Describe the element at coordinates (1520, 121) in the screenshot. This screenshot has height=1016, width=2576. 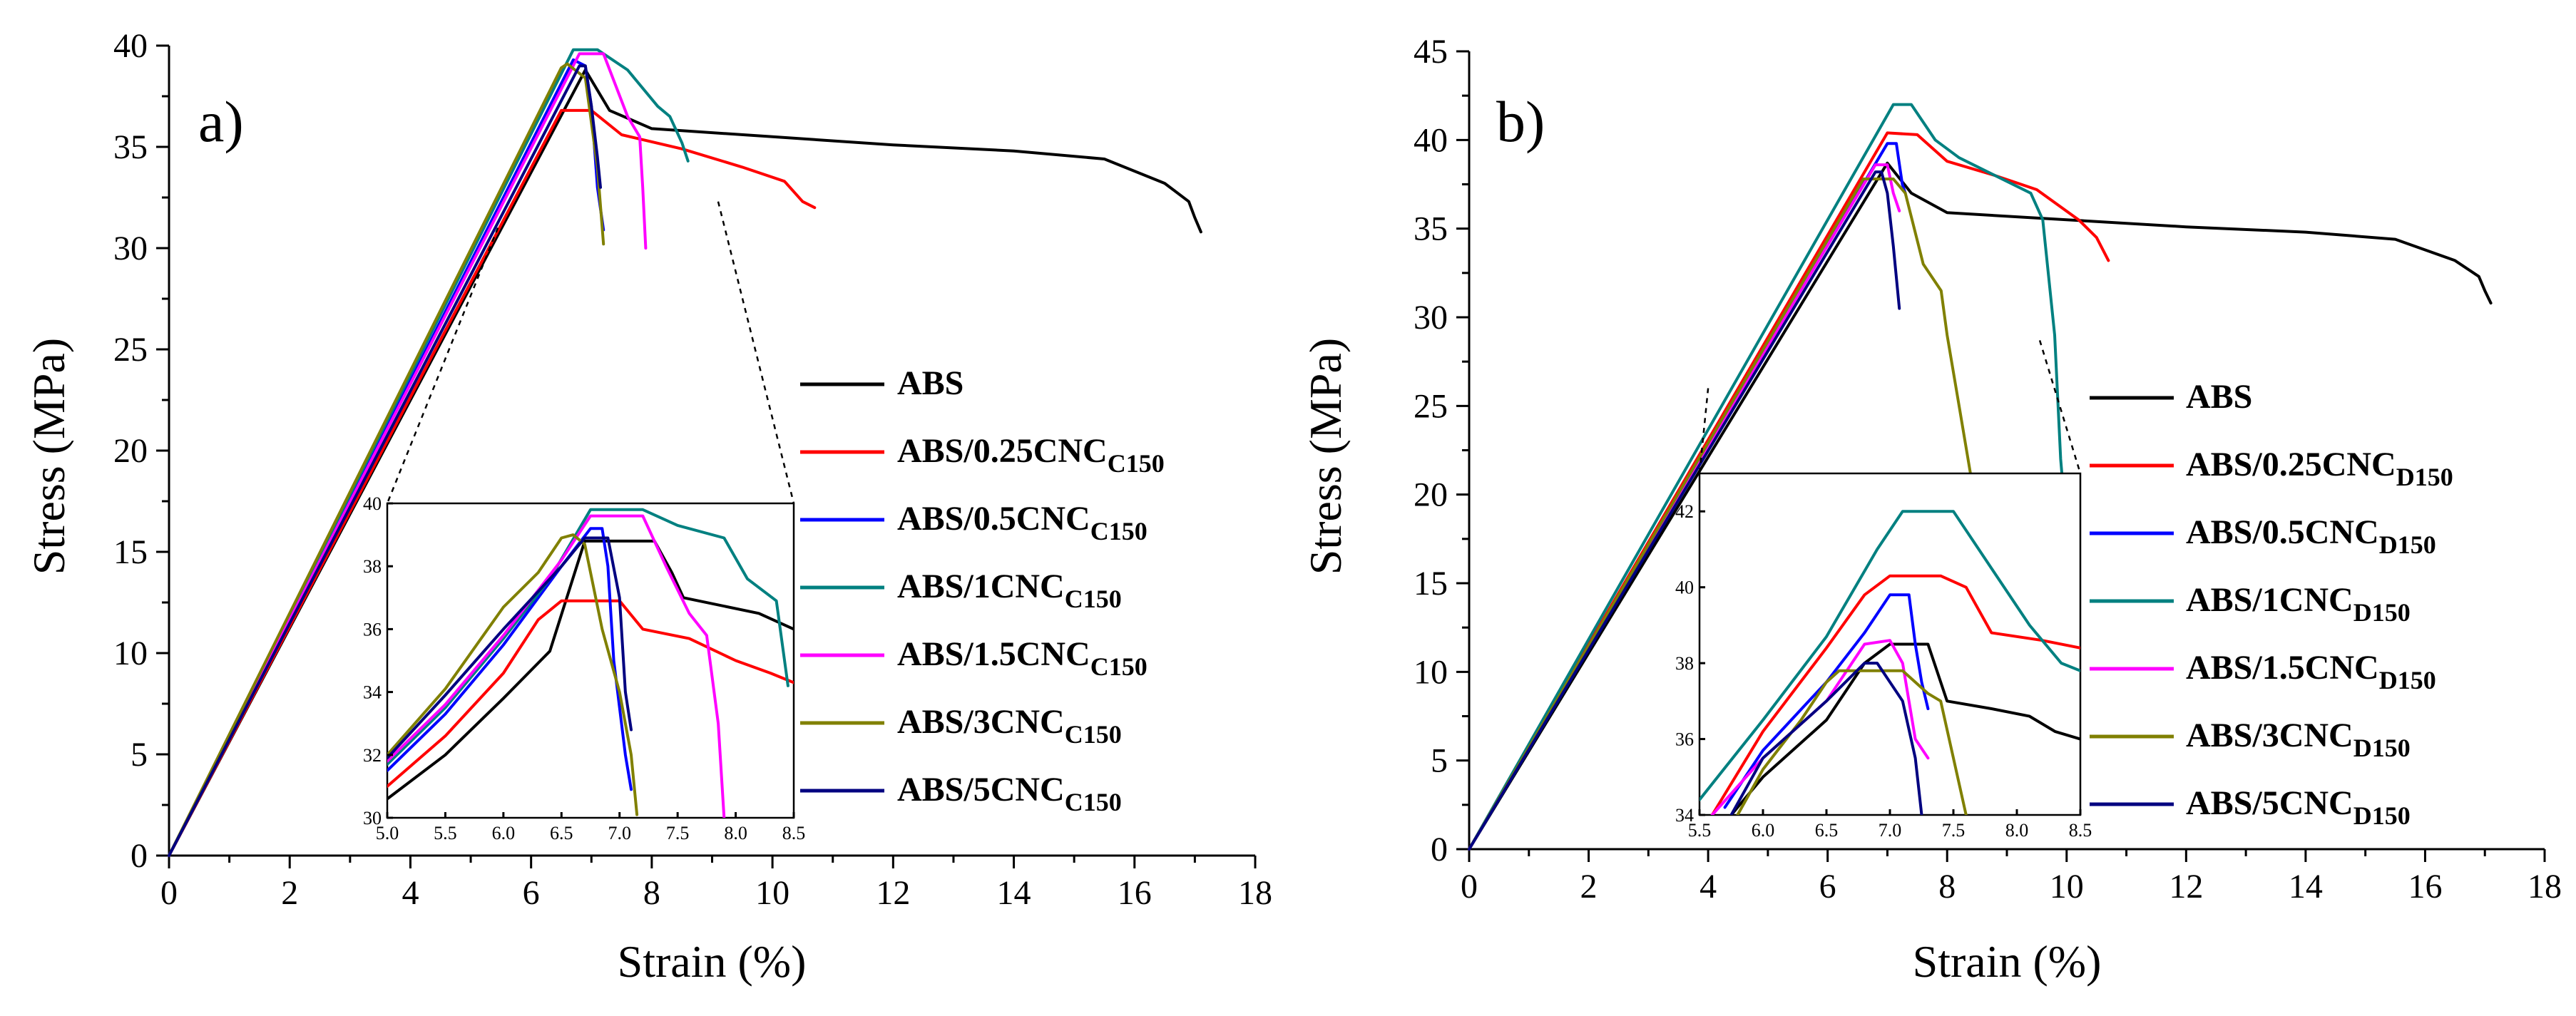
I see `panel-label: b)` at that location.